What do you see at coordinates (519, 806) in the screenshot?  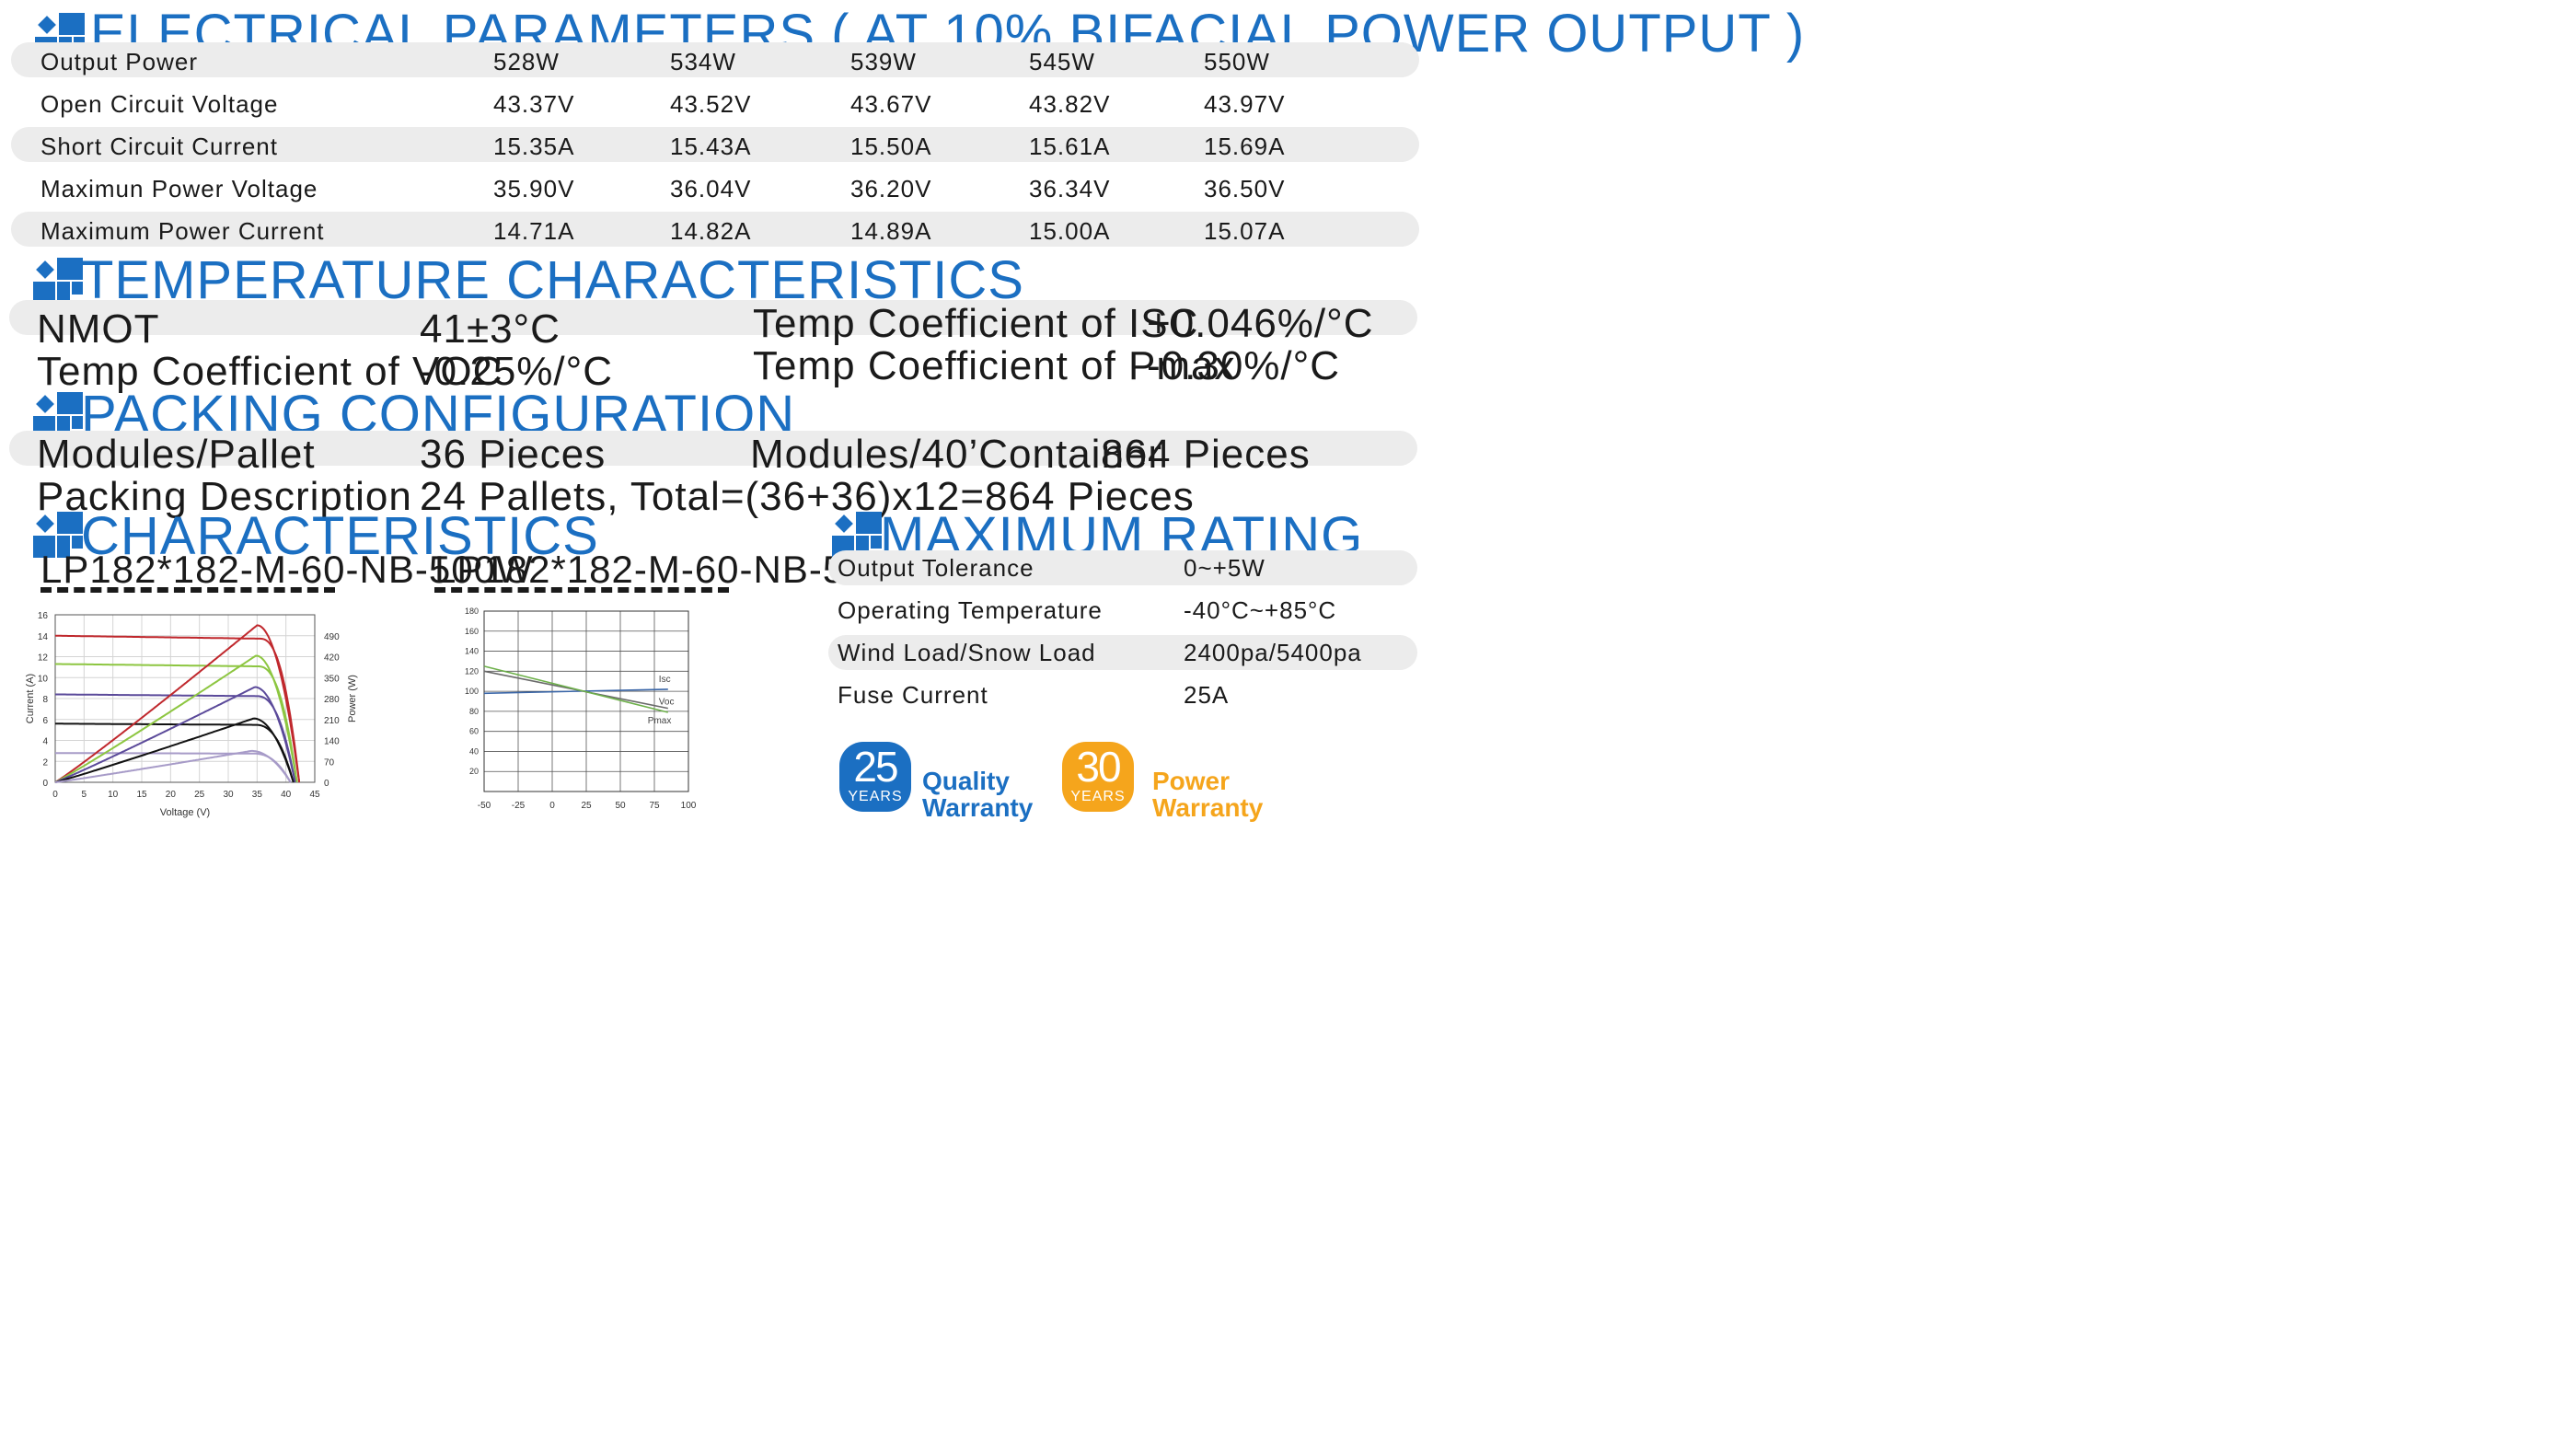 I see `x-tick-label: -25` at bounding box center [519, 806].